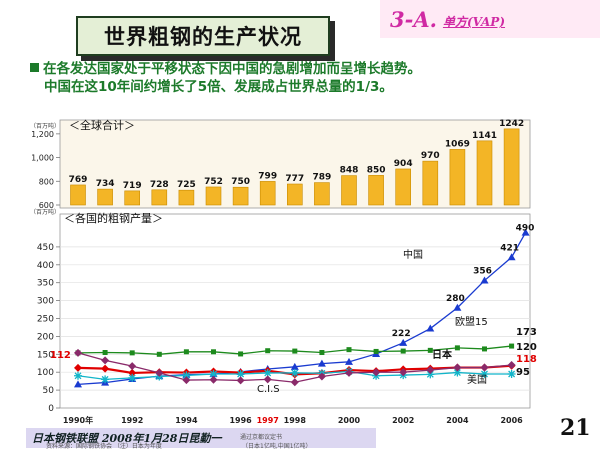 The image size is (600, 450). Describe the element at coordinates (105, 379) in the screenshot. I see `series-3-point-1991` at that location.